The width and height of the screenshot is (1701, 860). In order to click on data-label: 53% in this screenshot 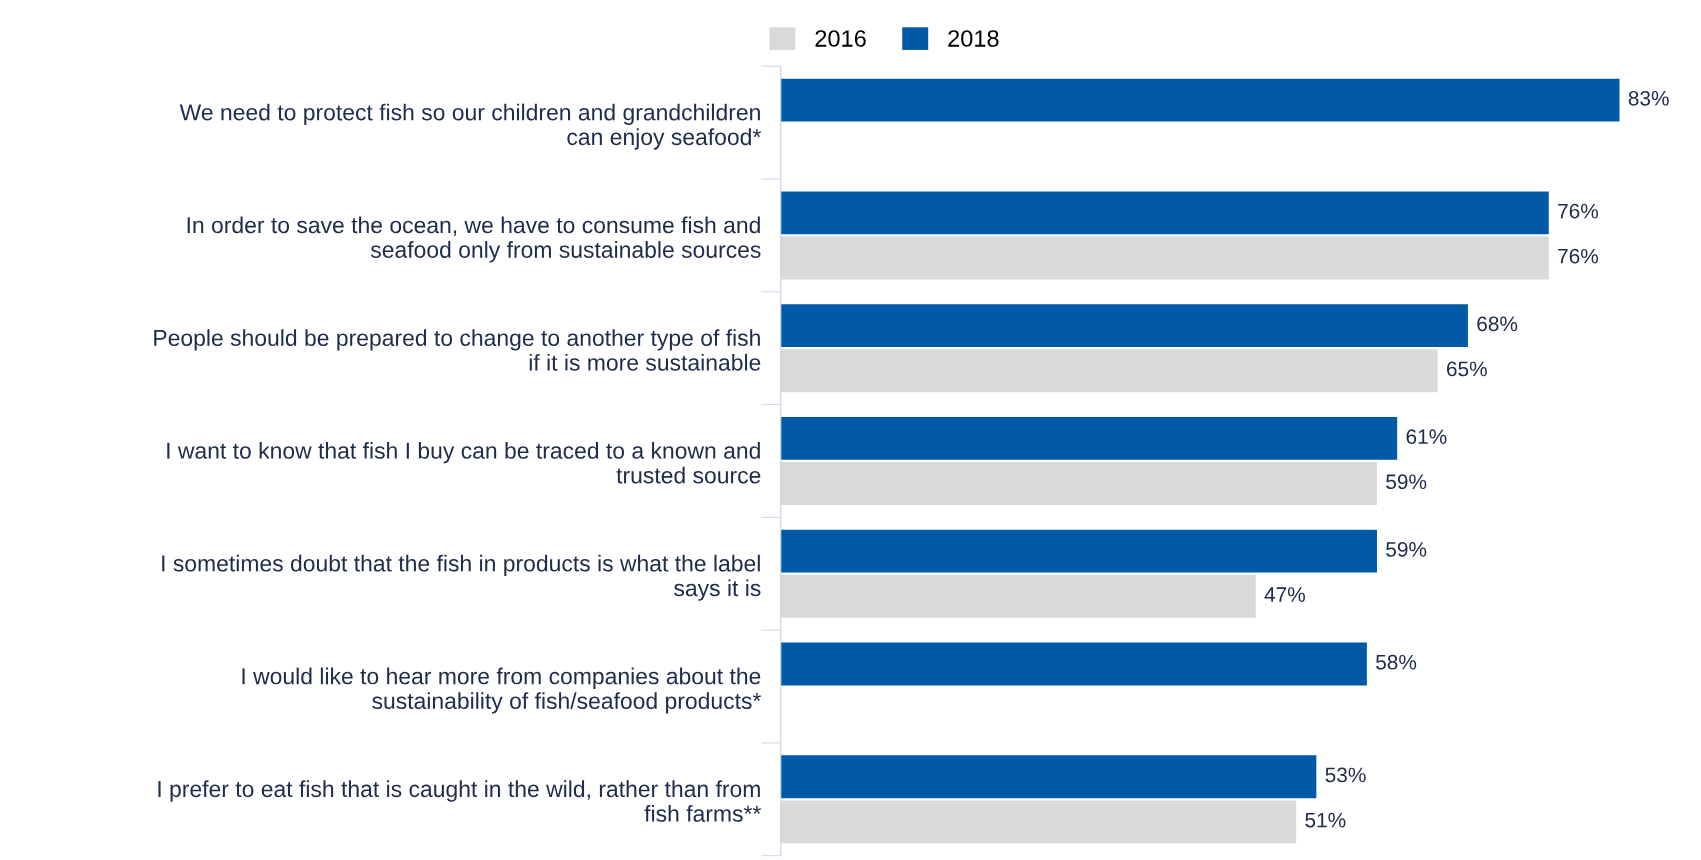, I will do `click(1345, 775)`.